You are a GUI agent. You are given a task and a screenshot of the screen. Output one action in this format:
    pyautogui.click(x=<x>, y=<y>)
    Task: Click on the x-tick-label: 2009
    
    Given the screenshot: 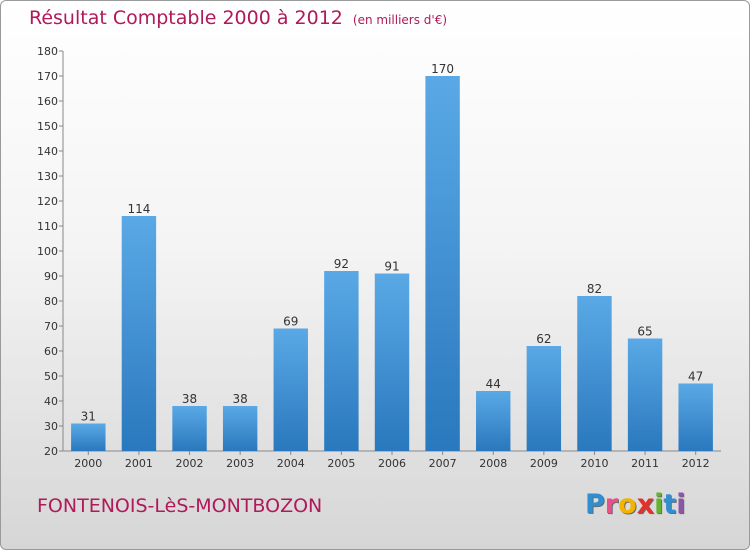 What is the action you would take?
    pyautogui.click(x=544, y=463)
    